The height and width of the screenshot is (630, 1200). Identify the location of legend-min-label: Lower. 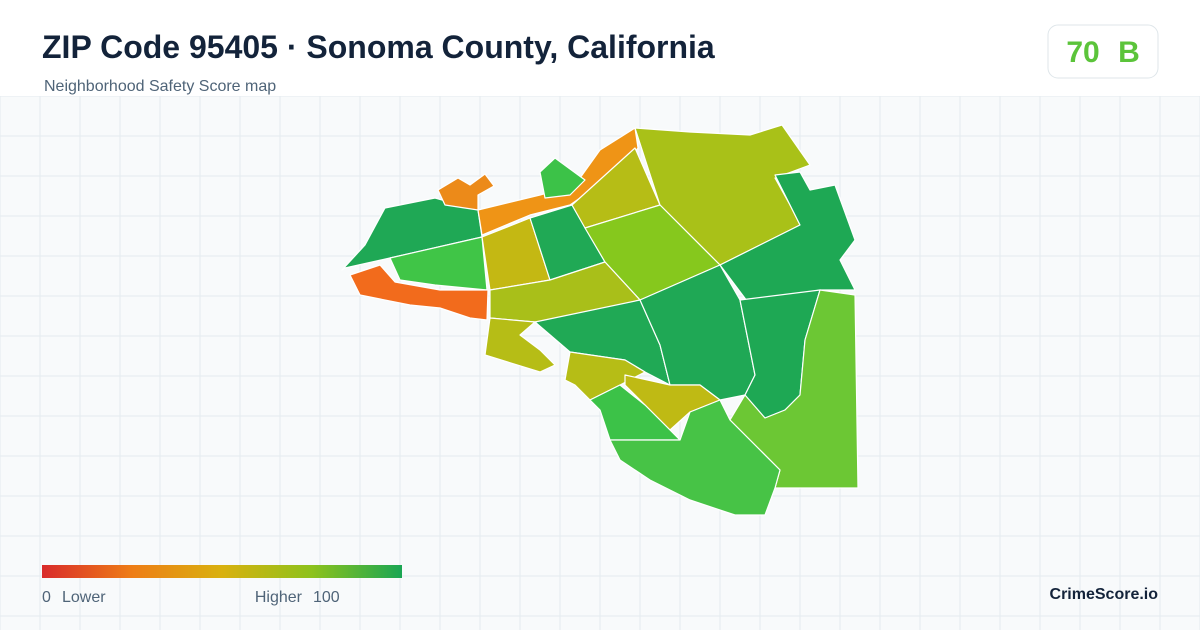
(84, 597).